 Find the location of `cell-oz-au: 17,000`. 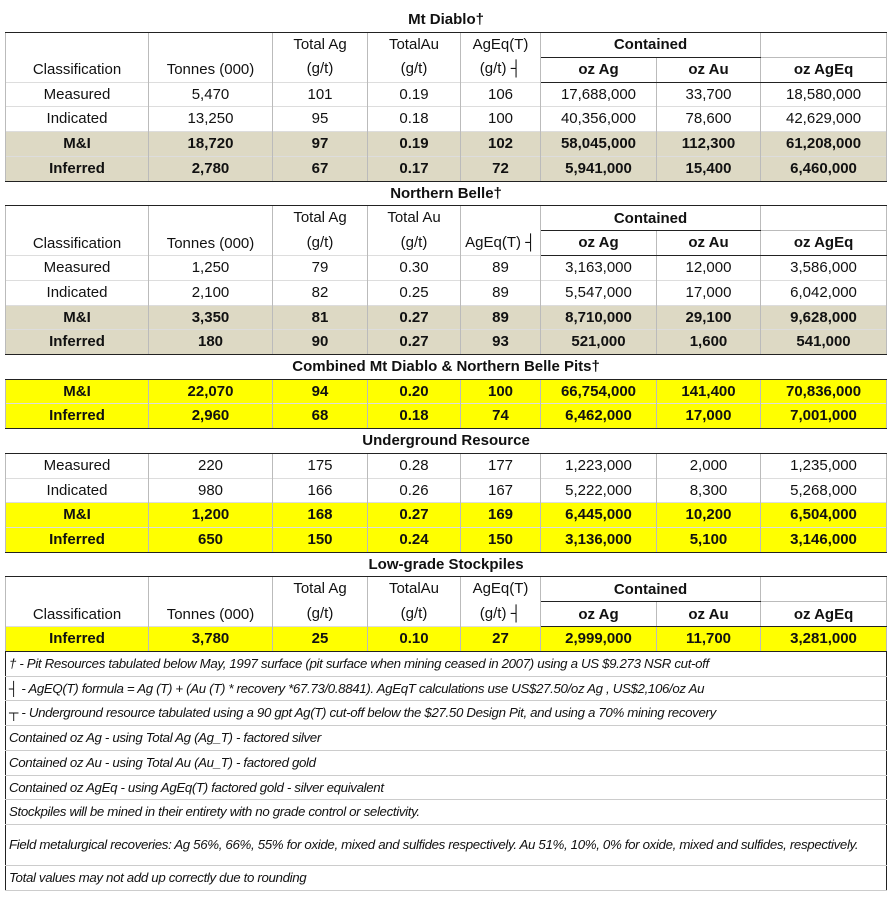

cell-oz-au: 17,000 is located at coordinates (708, 292).